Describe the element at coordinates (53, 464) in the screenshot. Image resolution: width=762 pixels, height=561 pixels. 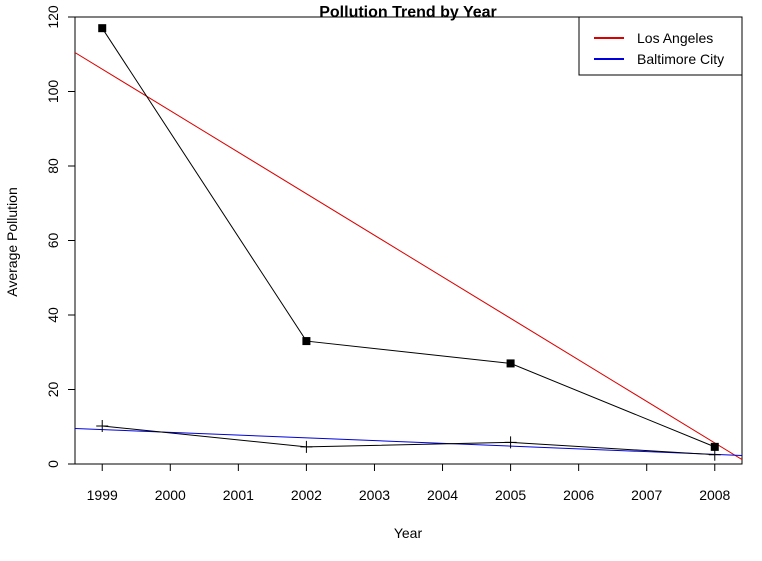
I see `y-tick-label: 0` at that location.